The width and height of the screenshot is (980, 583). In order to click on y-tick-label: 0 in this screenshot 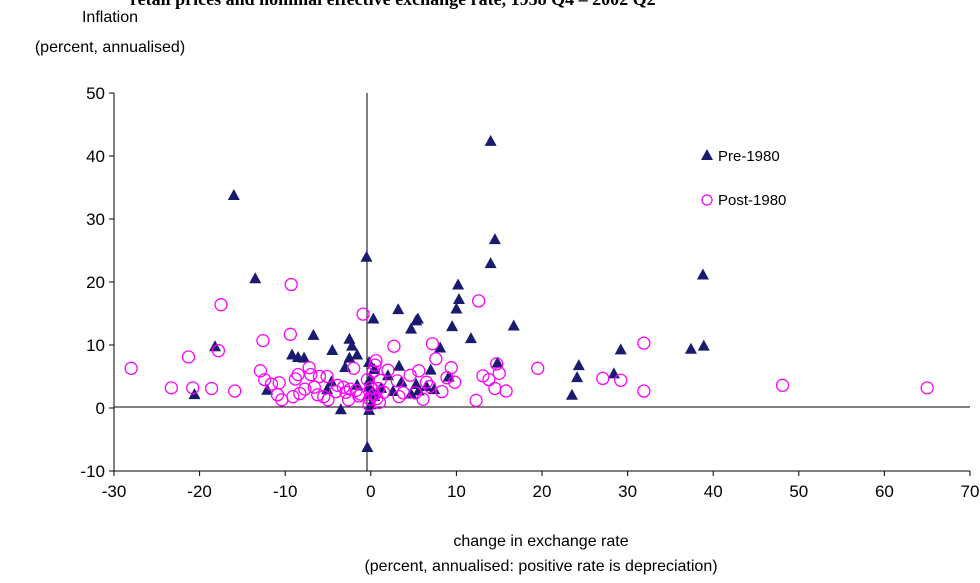, I will do `click(100, 408)`.